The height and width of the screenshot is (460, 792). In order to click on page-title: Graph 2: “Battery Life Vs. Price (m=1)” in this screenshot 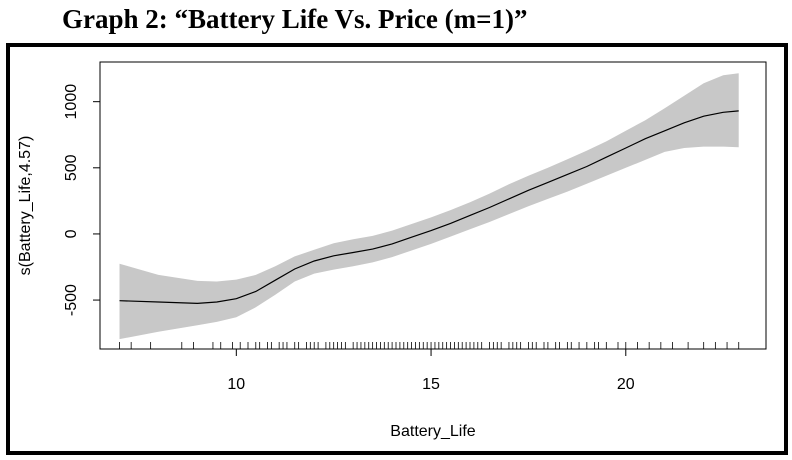, I will do `click(295, 19)`.